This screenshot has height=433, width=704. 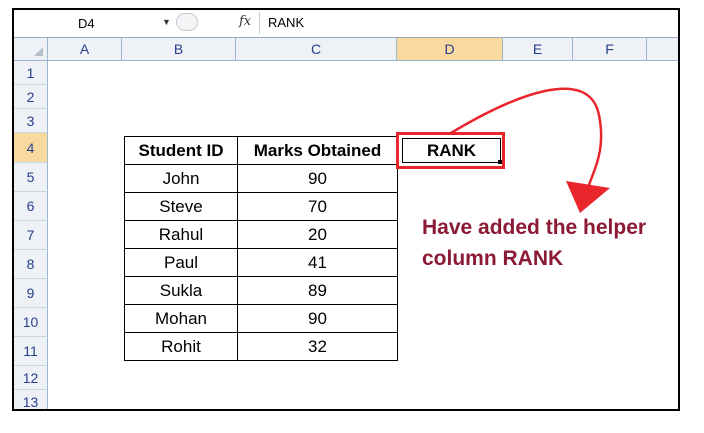 I want to click on row-header-2: 2, so click(x=31, y=97).